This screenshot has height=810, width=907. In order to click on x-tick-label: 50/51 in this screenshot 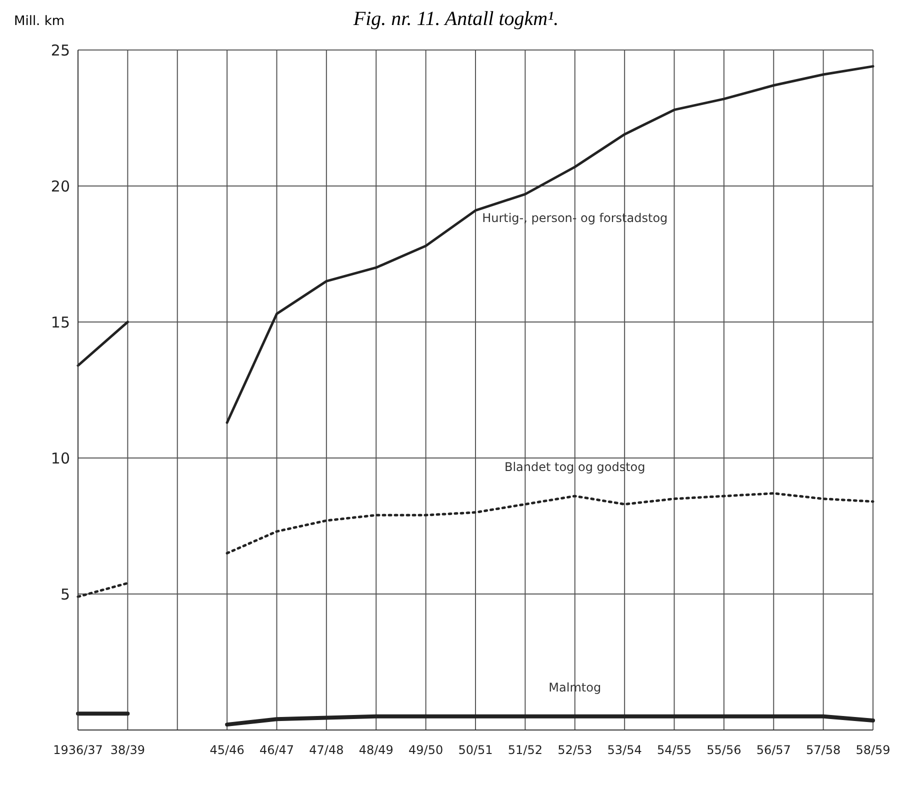, I will do `click(475, 750)`.